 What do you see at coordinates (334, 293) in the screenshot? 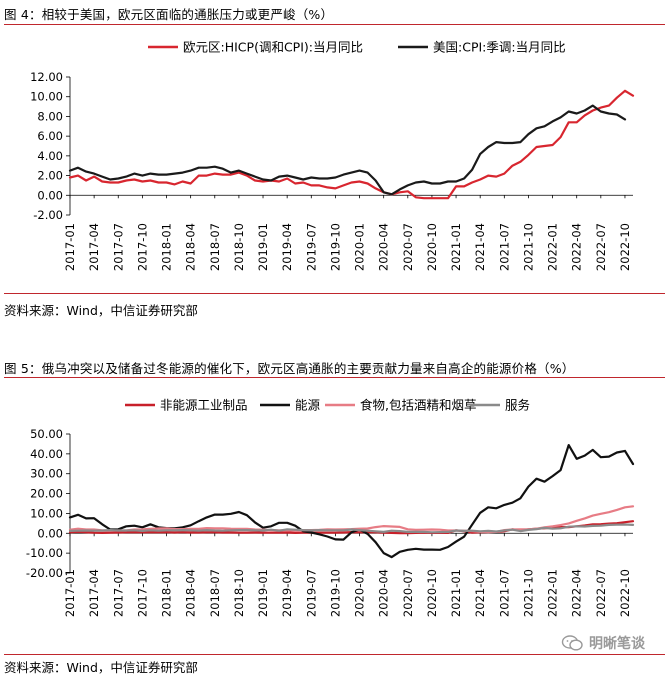
I see `figure-4-source-rule` at bounding box center [334, 293].